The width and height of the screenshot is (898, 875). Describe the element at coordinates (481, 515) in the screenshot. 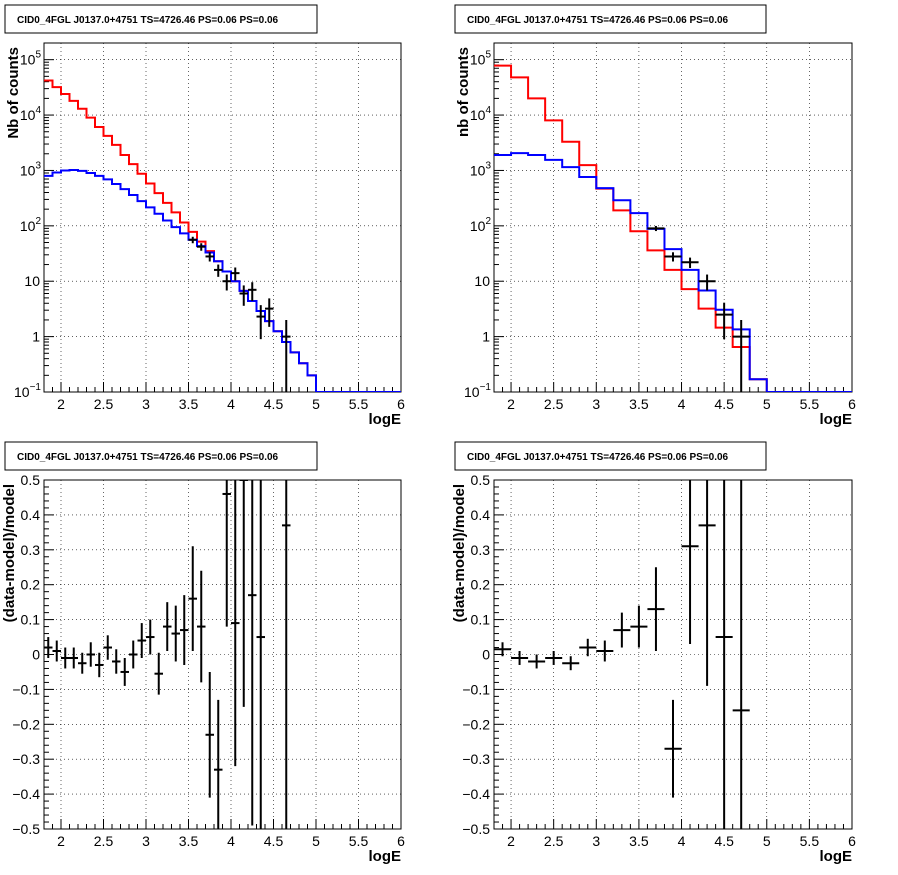

I see `y-tick-label: 0.4` at that location.